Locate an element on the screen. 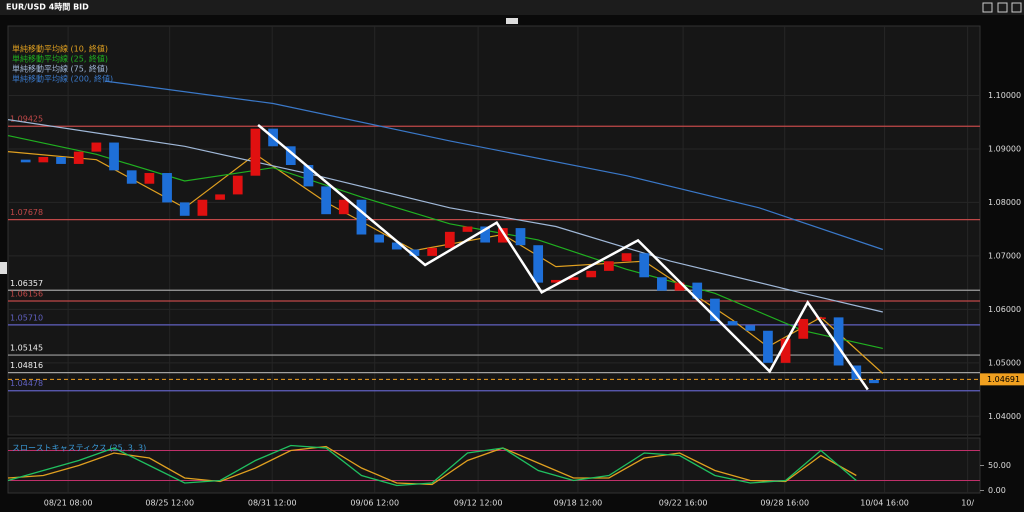 The width and height of the screenshot is (1024, 512). level-label: 1.04816 is located at coordinates (26, 365).